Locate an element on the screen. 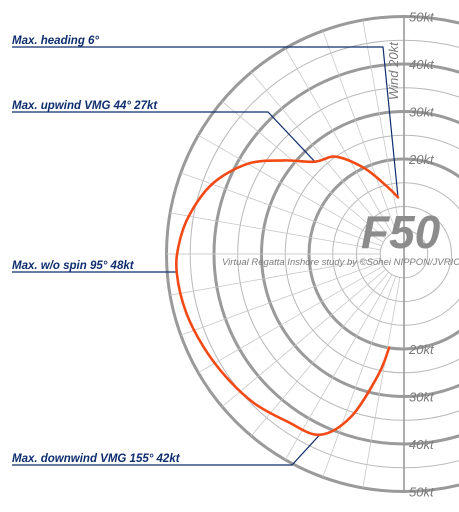 The width and height of the screenshot is (459, 512). spoke-130deg is located at coordinates (304, 338).